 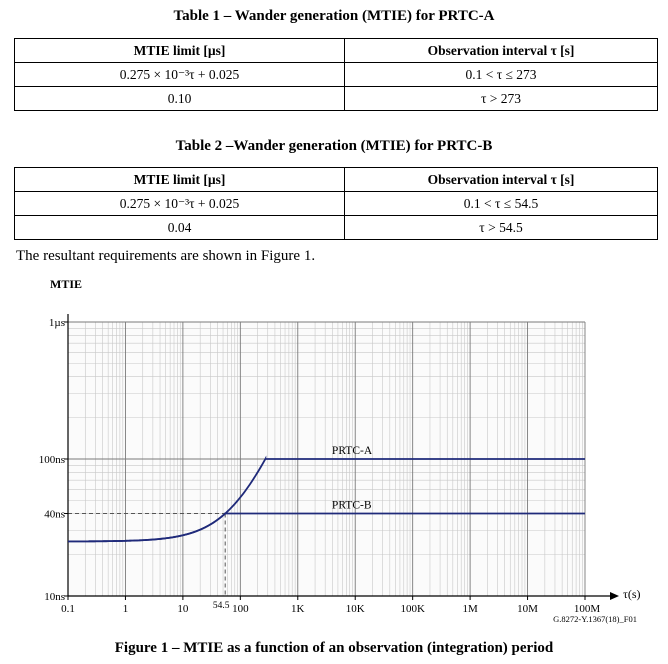 I want to click on series-label-prtc-b: PRTC-B, so click(x=352, y=506).